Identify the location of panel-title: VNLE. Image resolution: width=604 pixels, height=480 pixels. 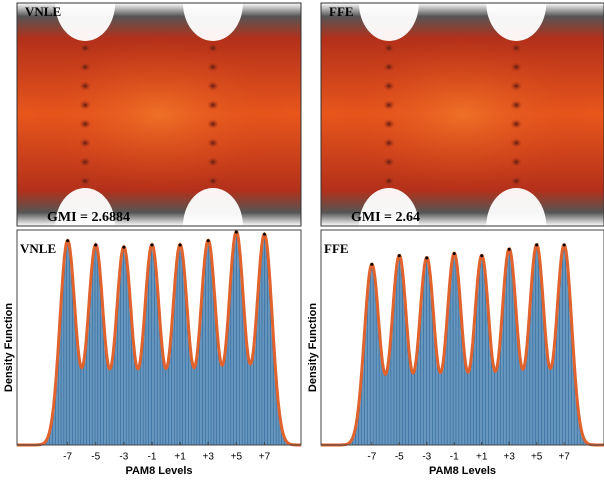
(43, 11).